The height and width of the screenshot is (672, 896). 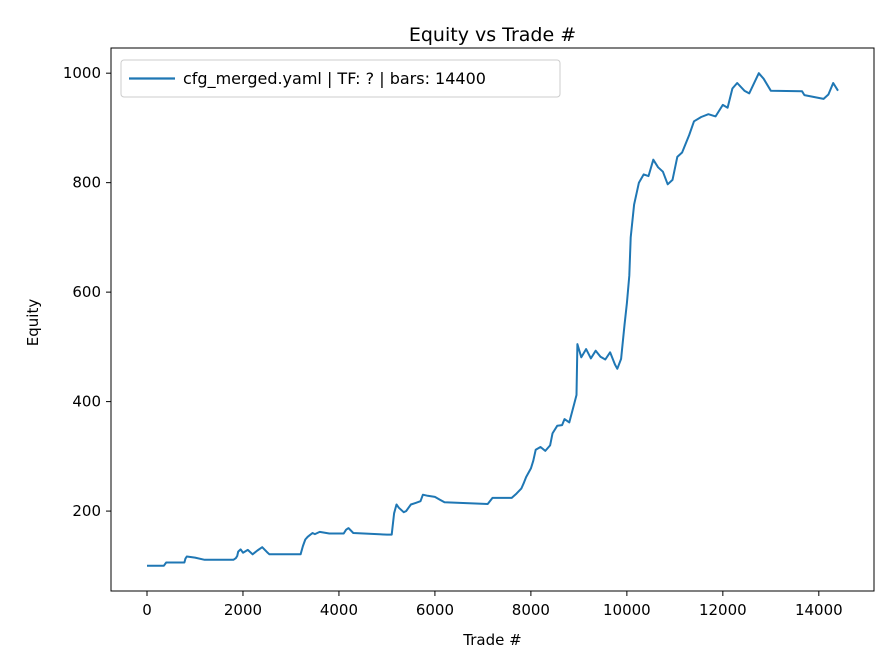 What do you see at coordinates (627, 610) in the screenshot?
I see `x-tick-label: 10000` at bounding box center [627, 610].